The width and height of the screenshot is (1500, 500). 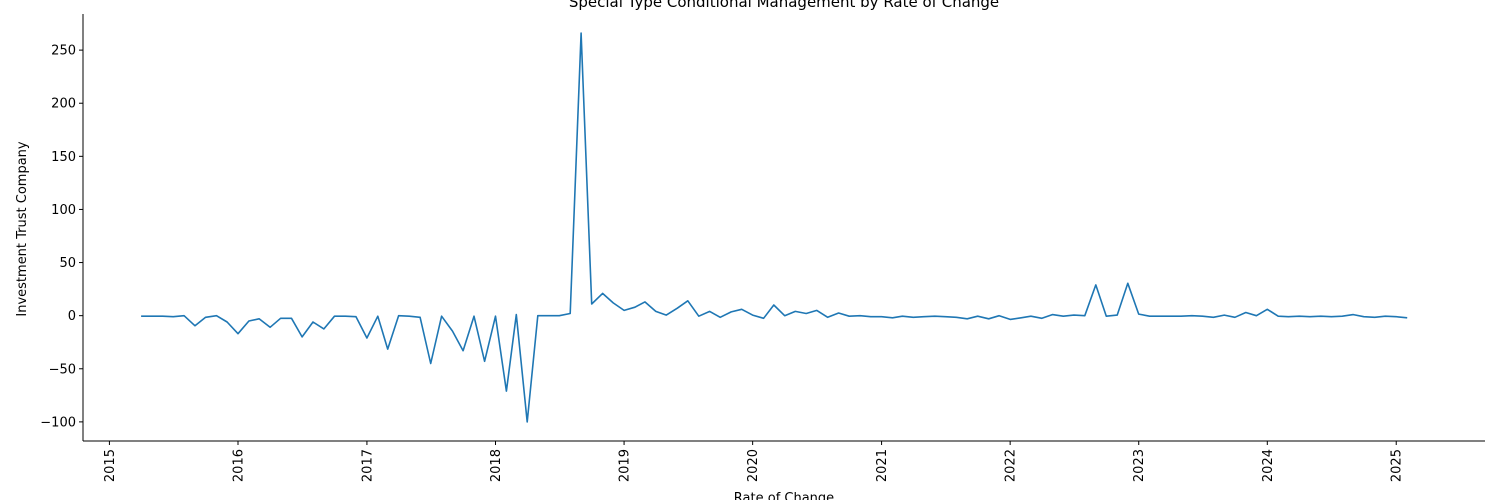 I want to click on y-tick-label: −50, so click(x=62, y=369).